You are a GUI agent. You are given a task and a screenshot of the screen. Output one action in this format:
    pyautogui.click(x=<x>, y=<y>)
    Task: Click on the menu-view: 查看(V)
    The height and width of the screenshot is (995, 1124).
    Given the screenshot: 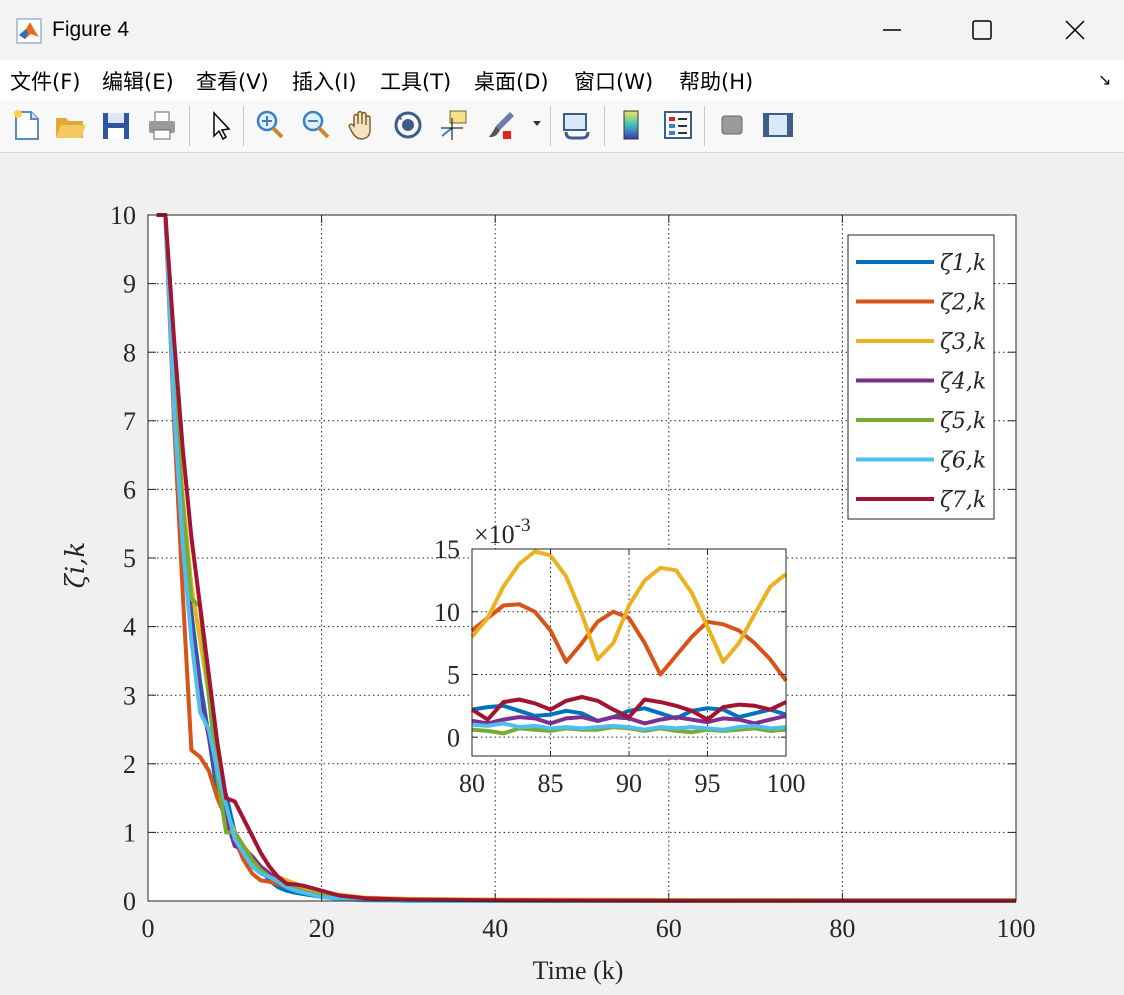 What is the action you would take?
    pyautogui.click(x=232, y=82)
    